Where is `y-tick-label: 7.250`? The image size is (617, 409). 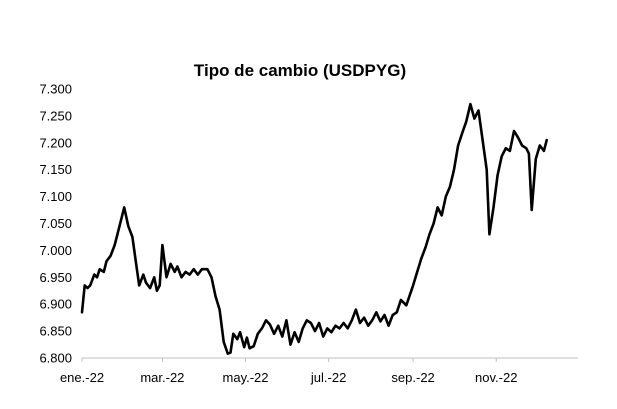
y-tick-label: 7.250 is located at coordinates (55, 115).